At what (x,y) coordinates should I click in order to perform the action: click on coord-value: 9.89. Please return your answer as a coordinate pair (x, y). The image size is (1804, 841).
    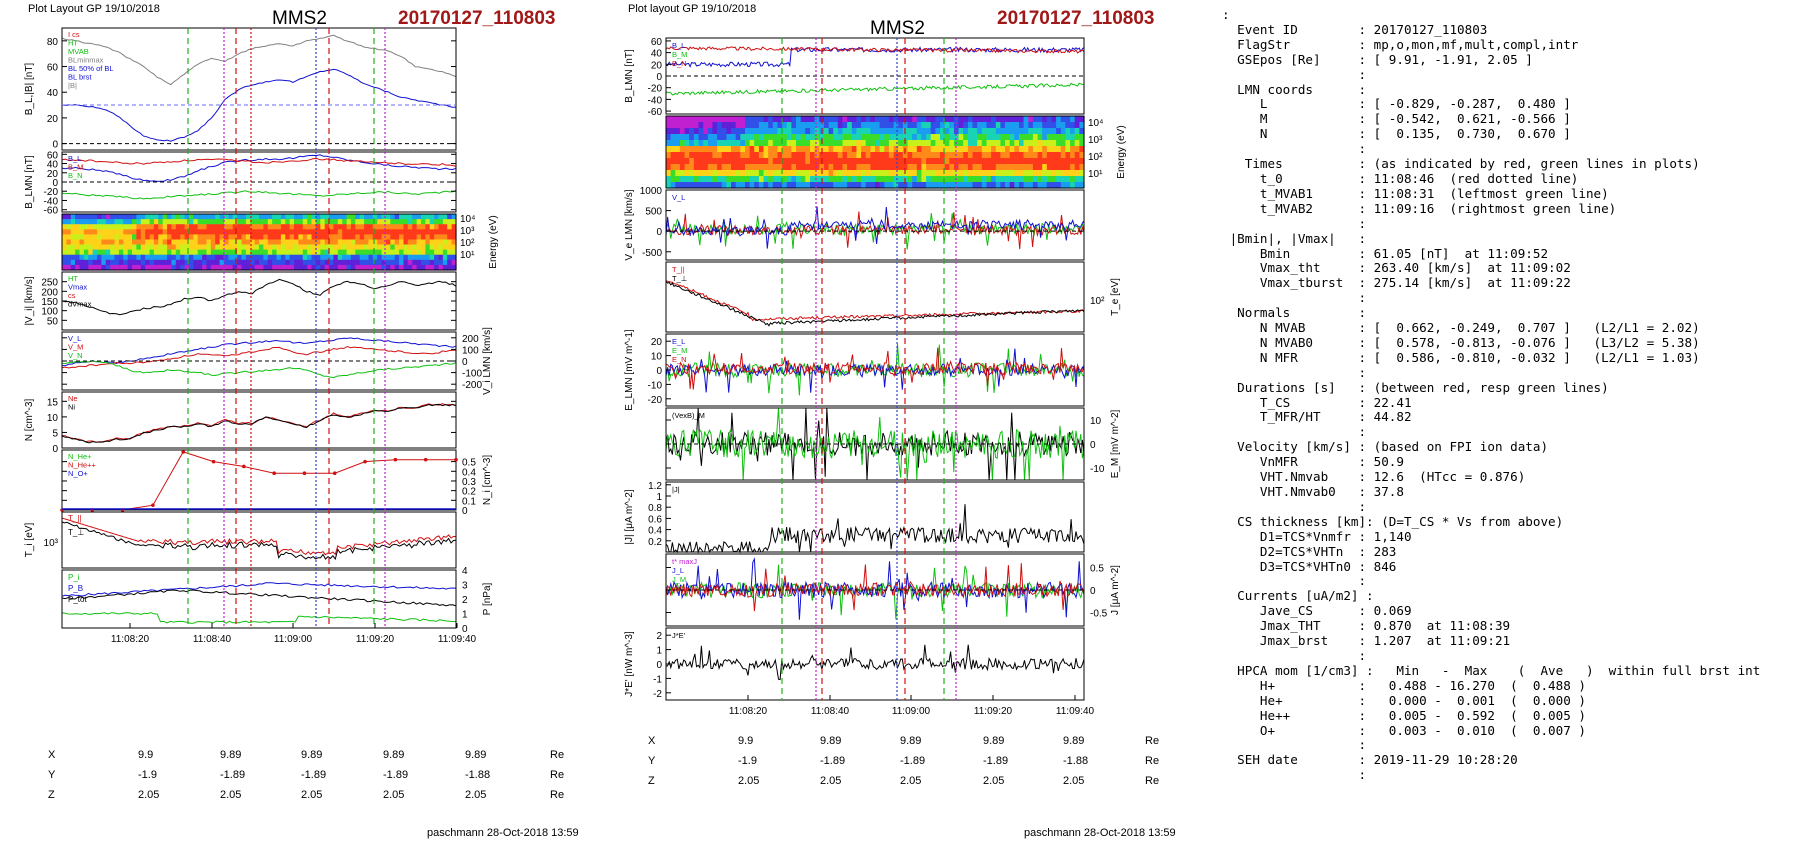
    Looking at the image, I should click on (994, 741).